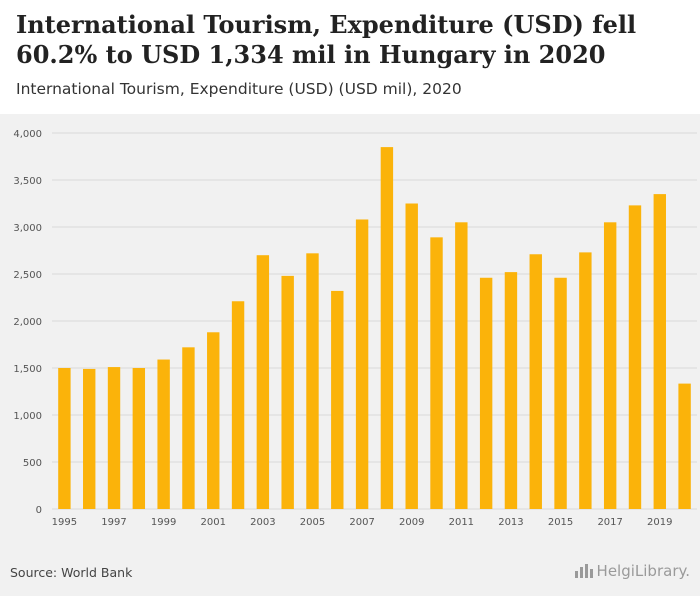 This screenshot has width=700, height=596. What do you see at coordinates (361, 522) in the screenshot?
I see `x-tick-label: 2007` at bounding box center [361, 522].